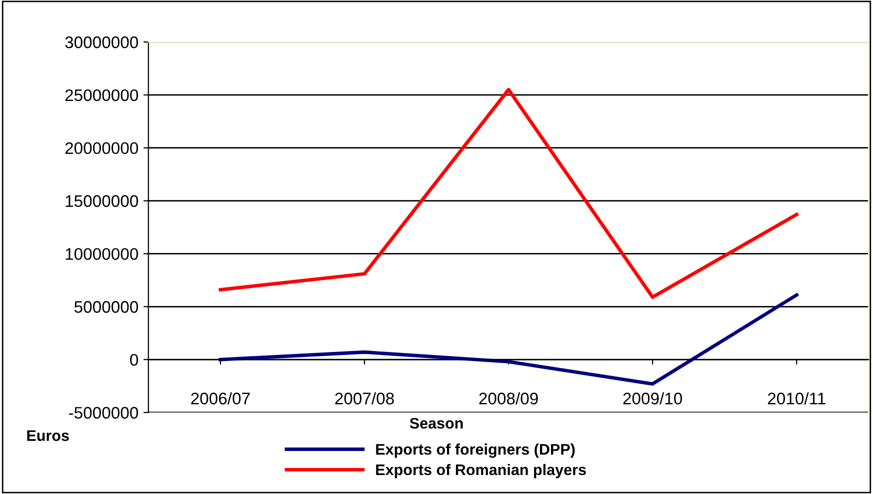  What do you see at coordinates (364, 398) in the screenshot?
I see `x-tick-label: 2007/08` at bounding box center [364, 398].